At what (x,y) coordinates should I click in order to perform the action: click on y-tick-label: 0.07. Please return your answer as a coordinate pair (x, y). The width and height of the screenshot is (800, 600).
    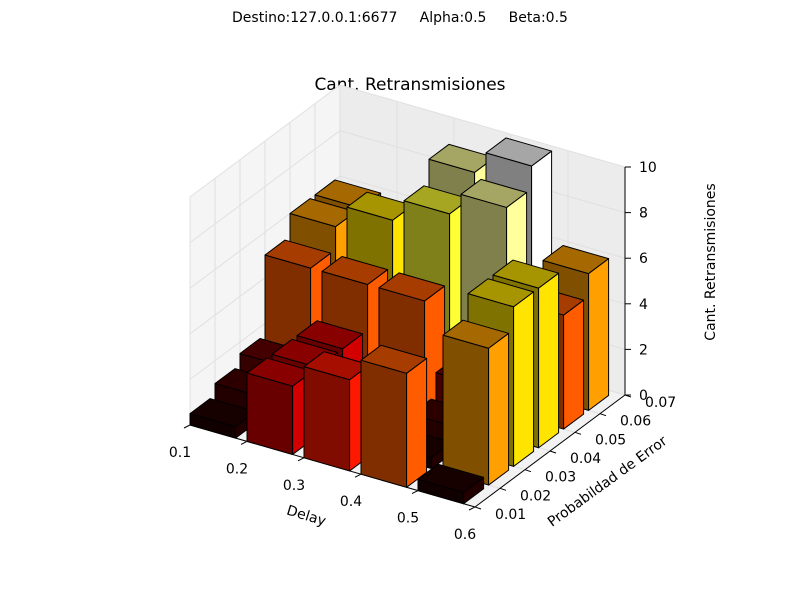
    Looking at the image, I should click on (660, 403).